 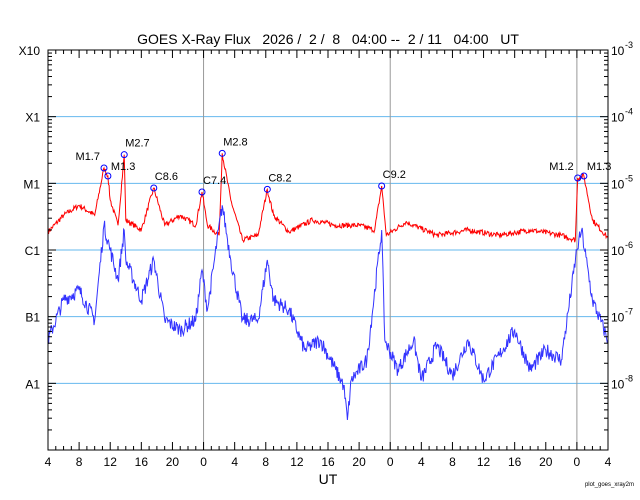 I want to click on right-axis-exponent: -4, so click(x=629, y=112).